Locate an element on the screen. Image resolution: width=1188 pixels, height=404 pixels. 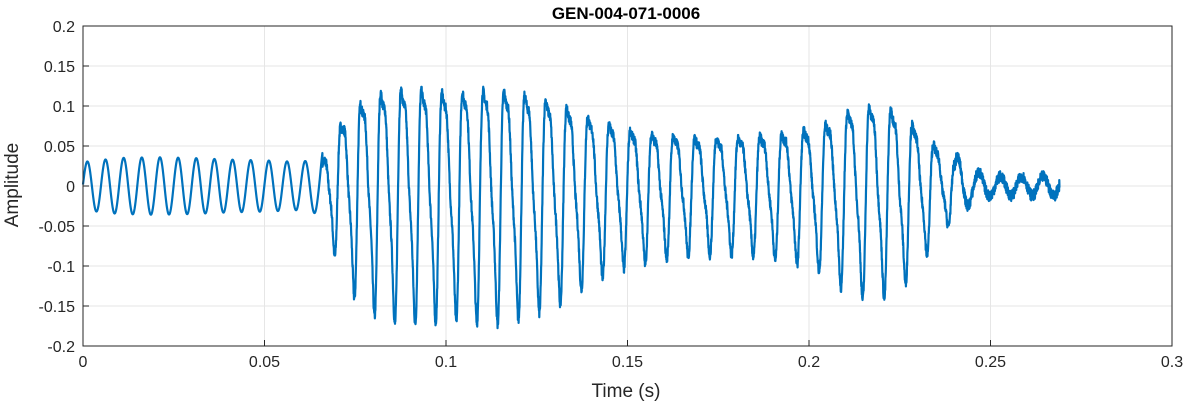
y-tick-label: 0.2 is located at coordinates (64, 27).